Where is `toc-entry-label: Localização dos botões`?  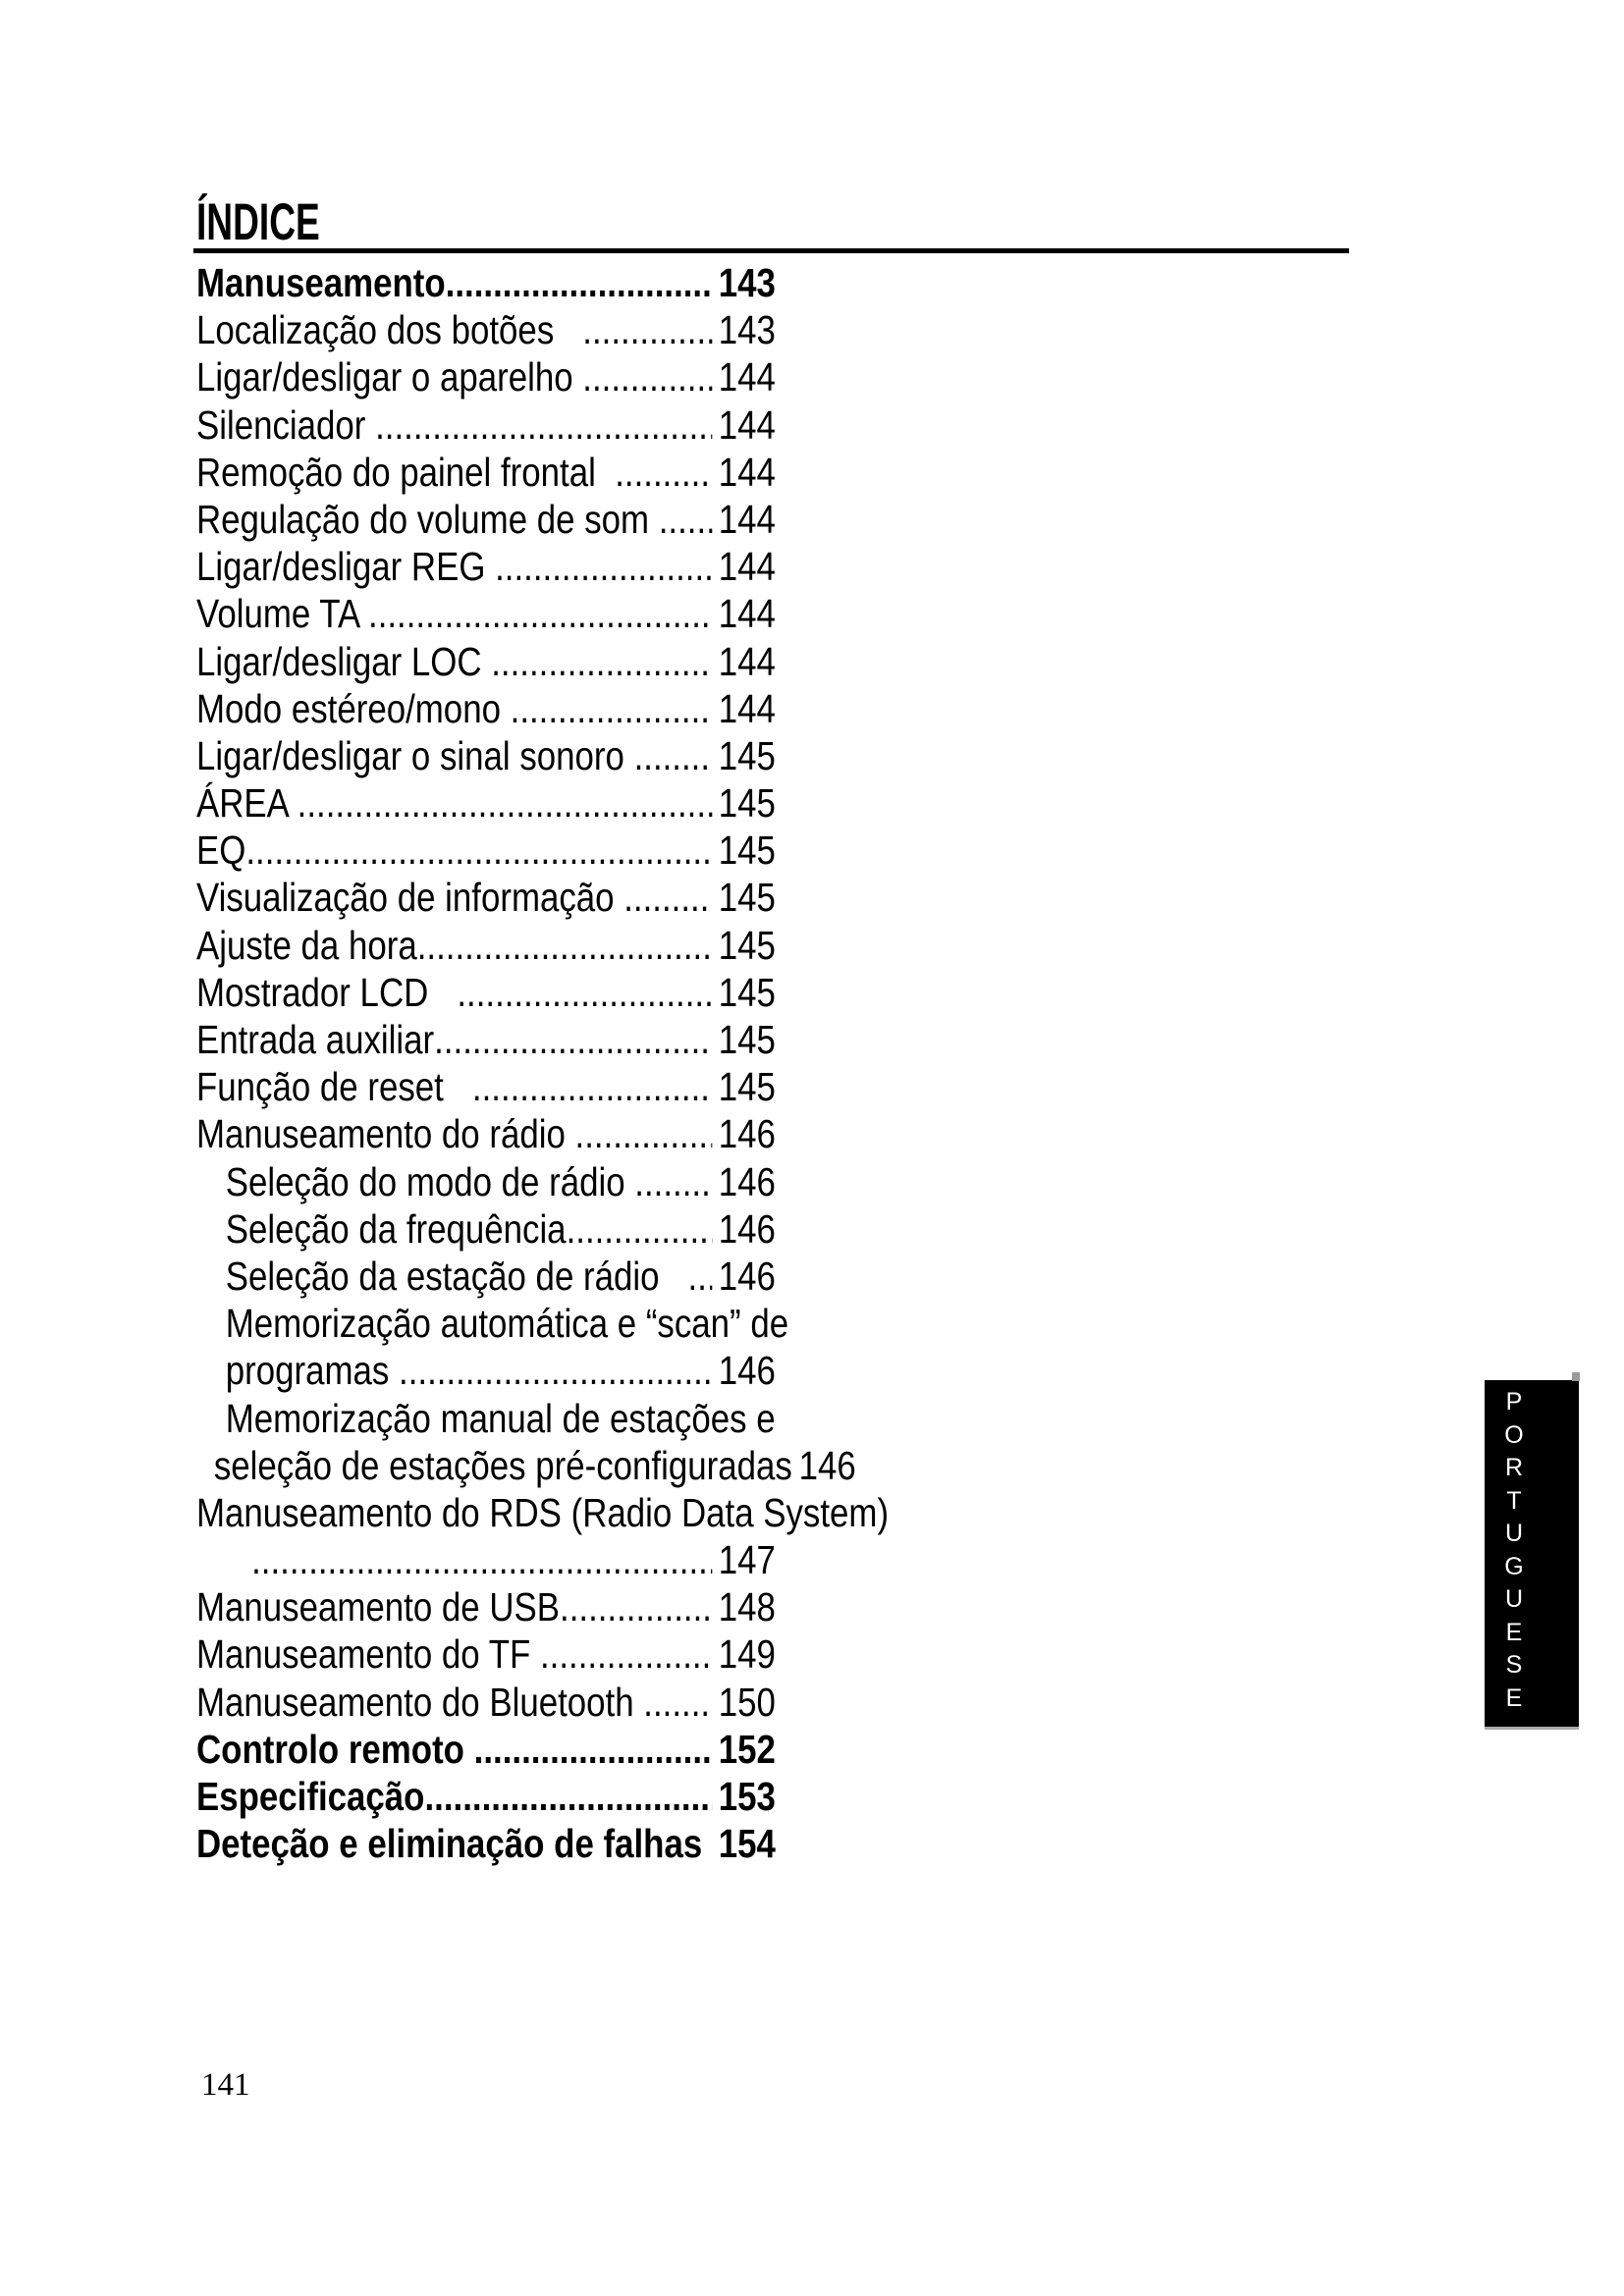
toc-entry-label: Localização dos botões is located at coordinates (389, 330).